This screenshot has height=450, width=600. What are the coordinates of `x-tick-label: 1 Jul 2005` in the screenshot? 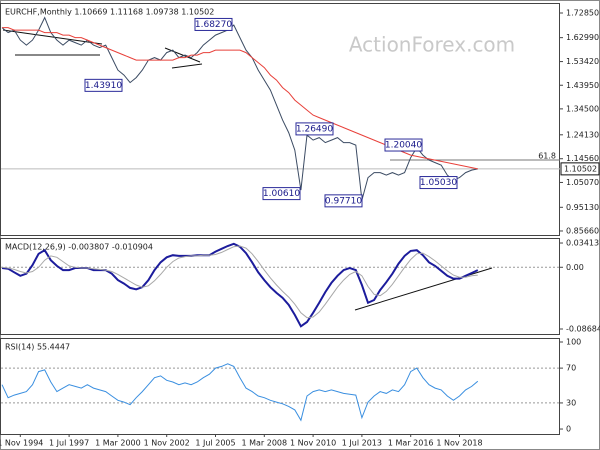 It's located at (215, 443).